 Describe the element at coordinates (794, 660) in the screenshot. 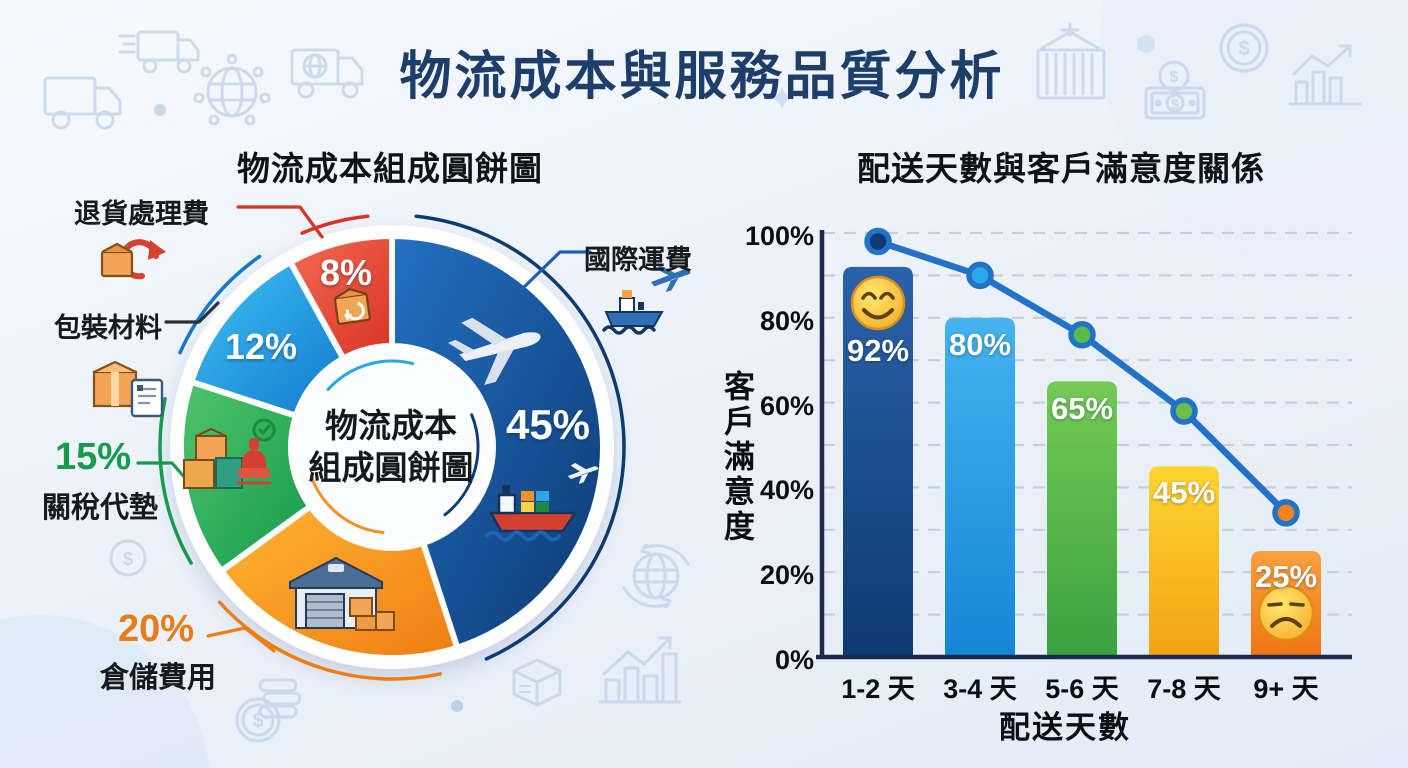

I see `ytick-0: 0%` at that location.